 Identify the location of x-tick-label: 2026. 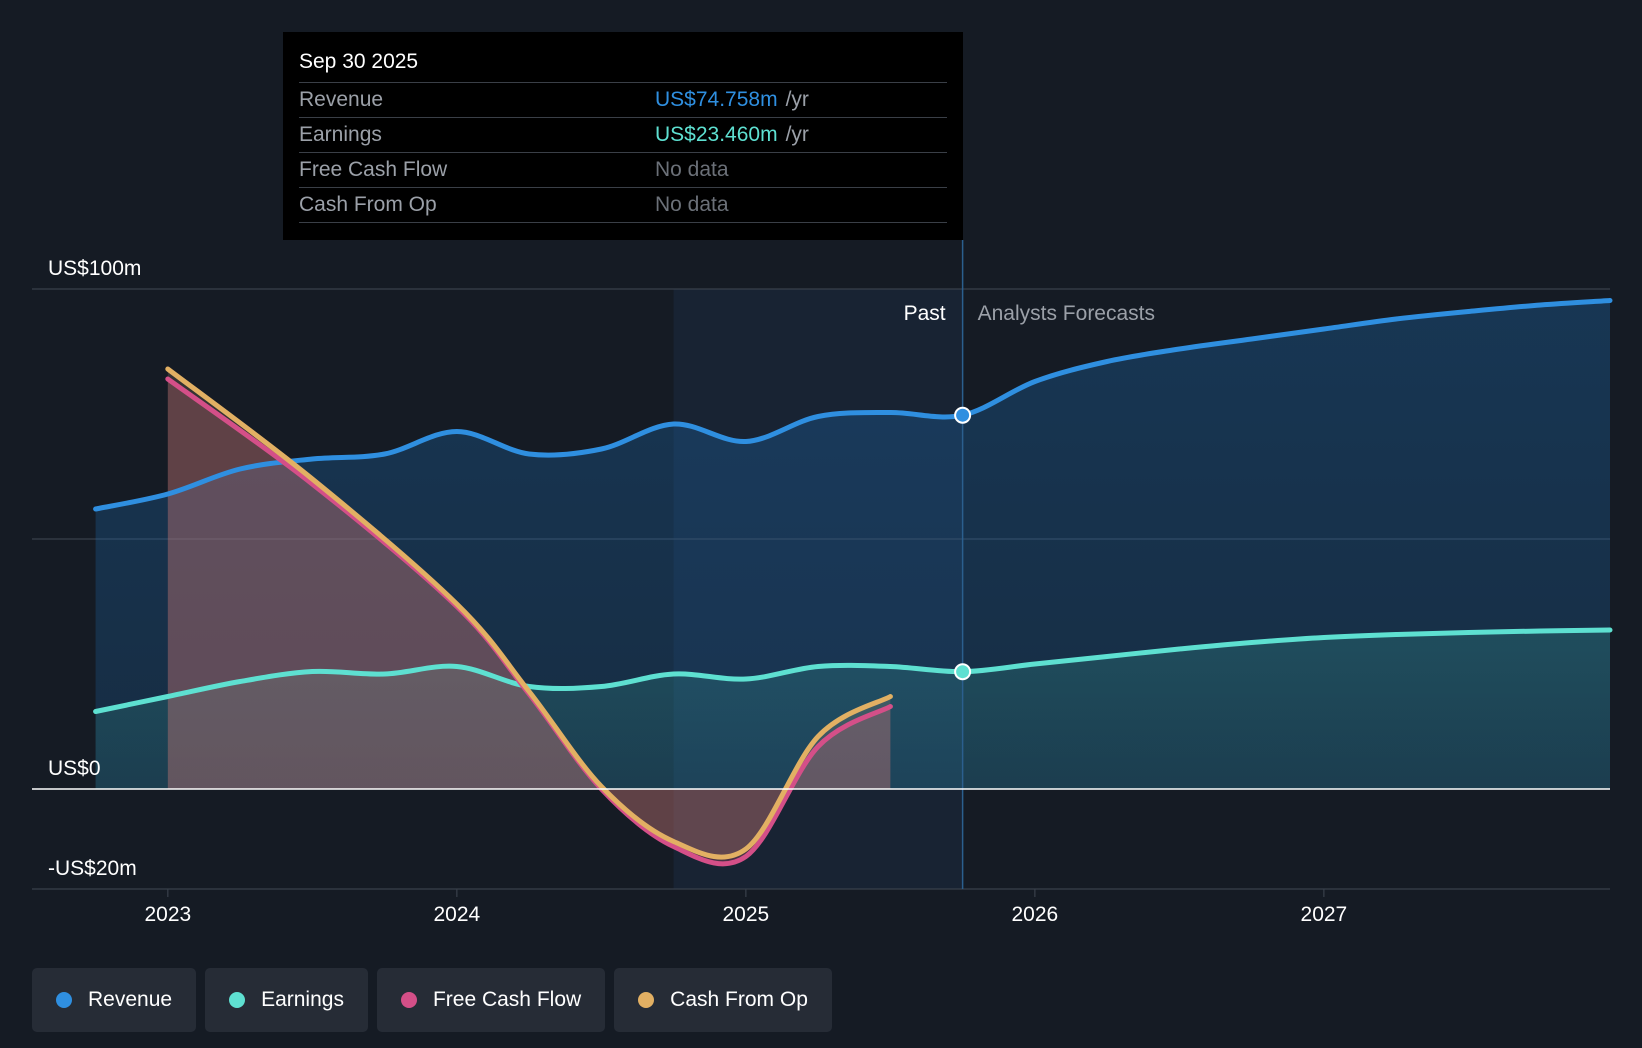
(1035, 914).